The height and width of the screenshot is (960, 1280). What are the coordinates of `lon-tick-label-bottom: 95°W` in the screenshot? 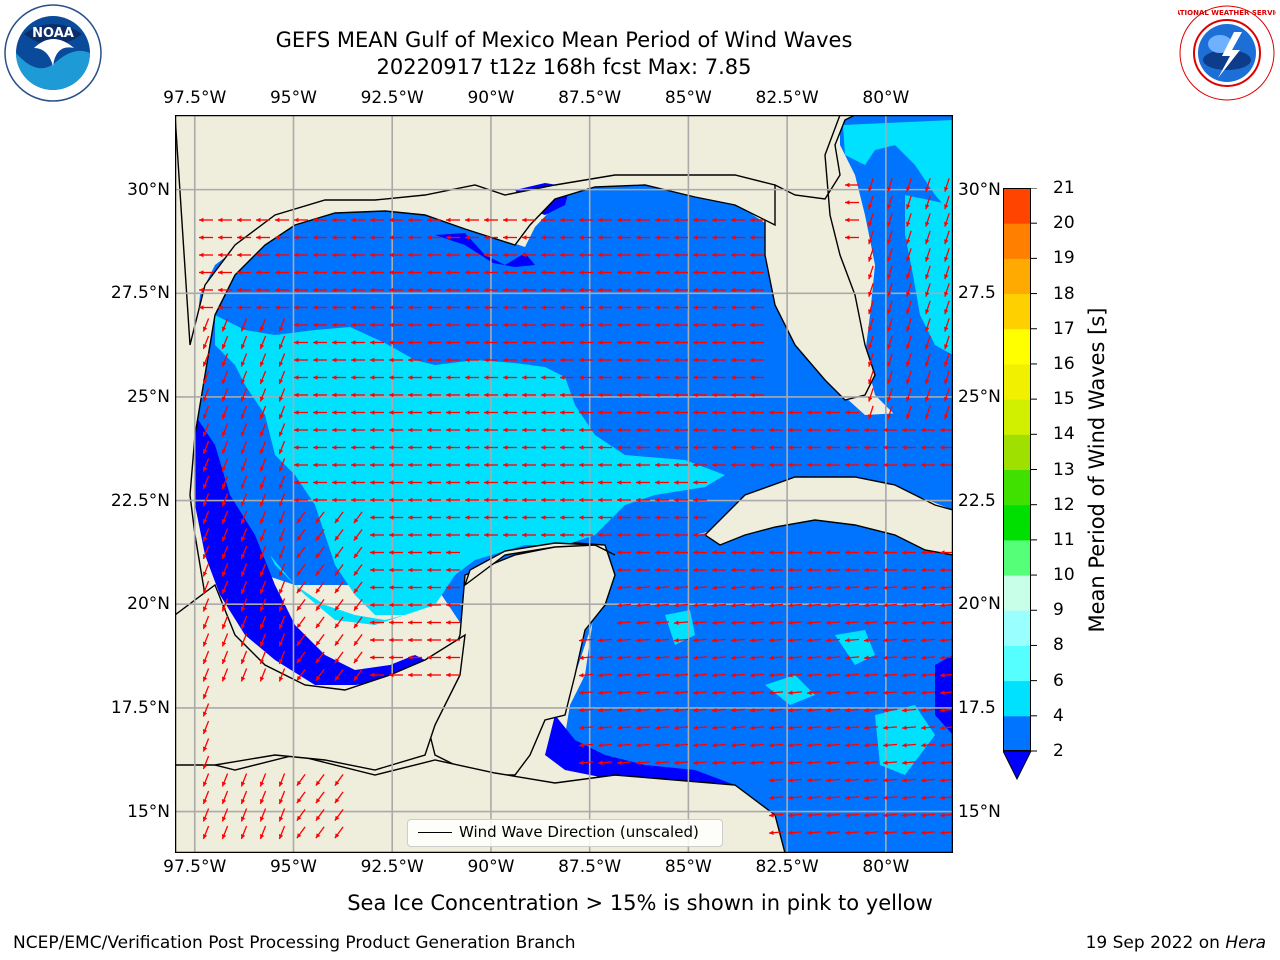 It's located at (293, 867).